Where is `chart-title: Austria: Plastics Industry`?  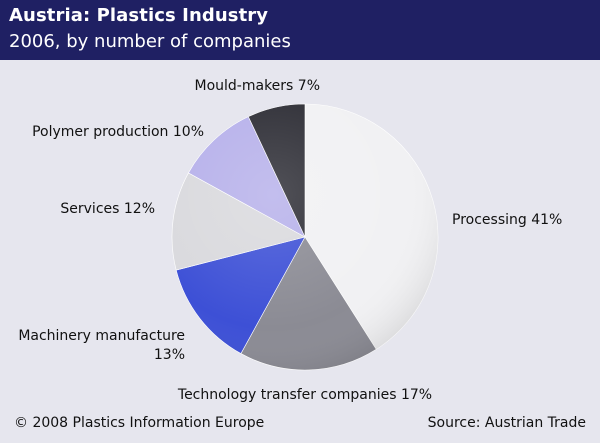 chart-title: Austria: Plastics Industry is located at coordinates (139, 15).